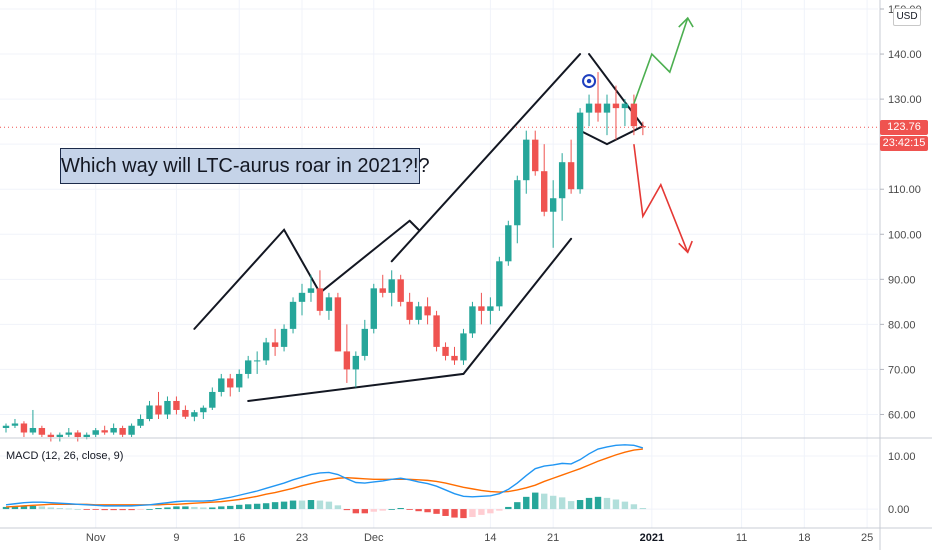 The height and width of the screenshot is (550, 932). I want to click on date-tick-label: 11, so click(741, 538).